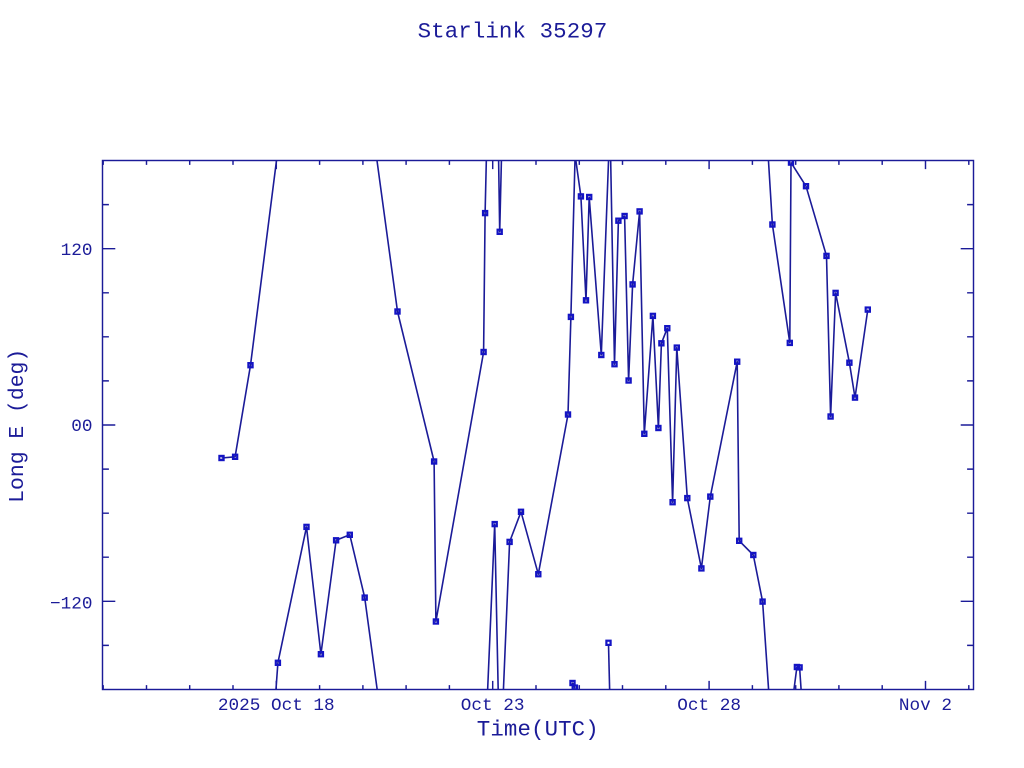  I want to click on svg-text: Long E (deg), so click(18, 426).